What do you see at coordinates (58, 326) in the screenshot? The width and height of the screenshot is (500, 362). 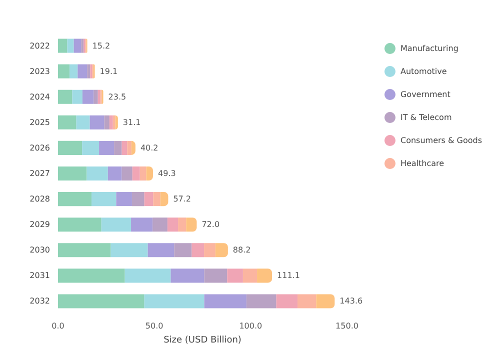 I see `x-tick-label: 0.0` at bounding box center [58, 326].